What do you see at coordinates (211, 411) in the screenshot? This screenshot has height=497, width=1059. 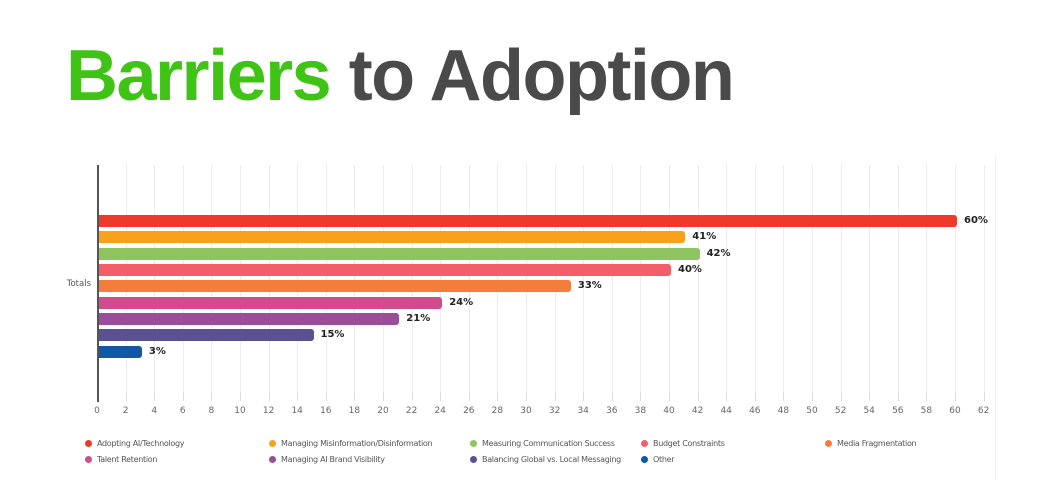 I see `x-axis-tick-label: 8` at bounding box center [211, 411].